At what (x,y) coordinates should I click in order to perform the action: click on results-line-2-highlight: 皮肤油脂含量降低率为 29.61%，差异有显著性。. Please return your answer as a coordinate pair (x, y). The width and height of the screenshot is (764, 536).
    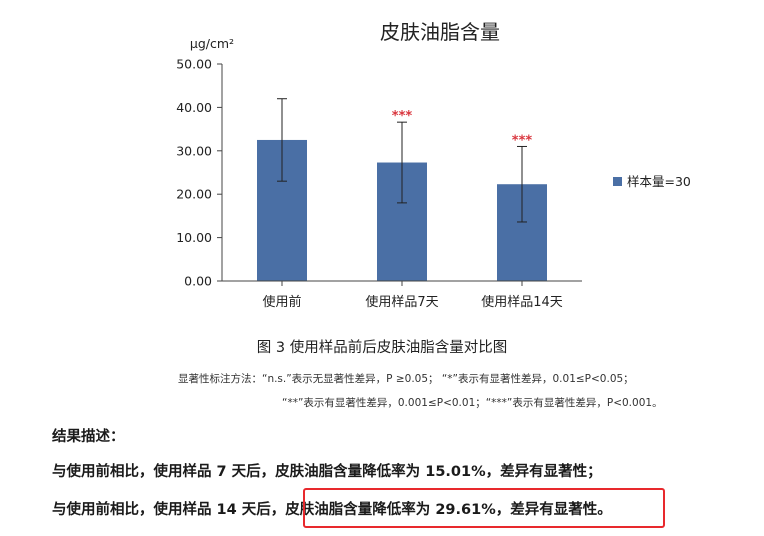
    Looking at the image, I should click on (448, 510).